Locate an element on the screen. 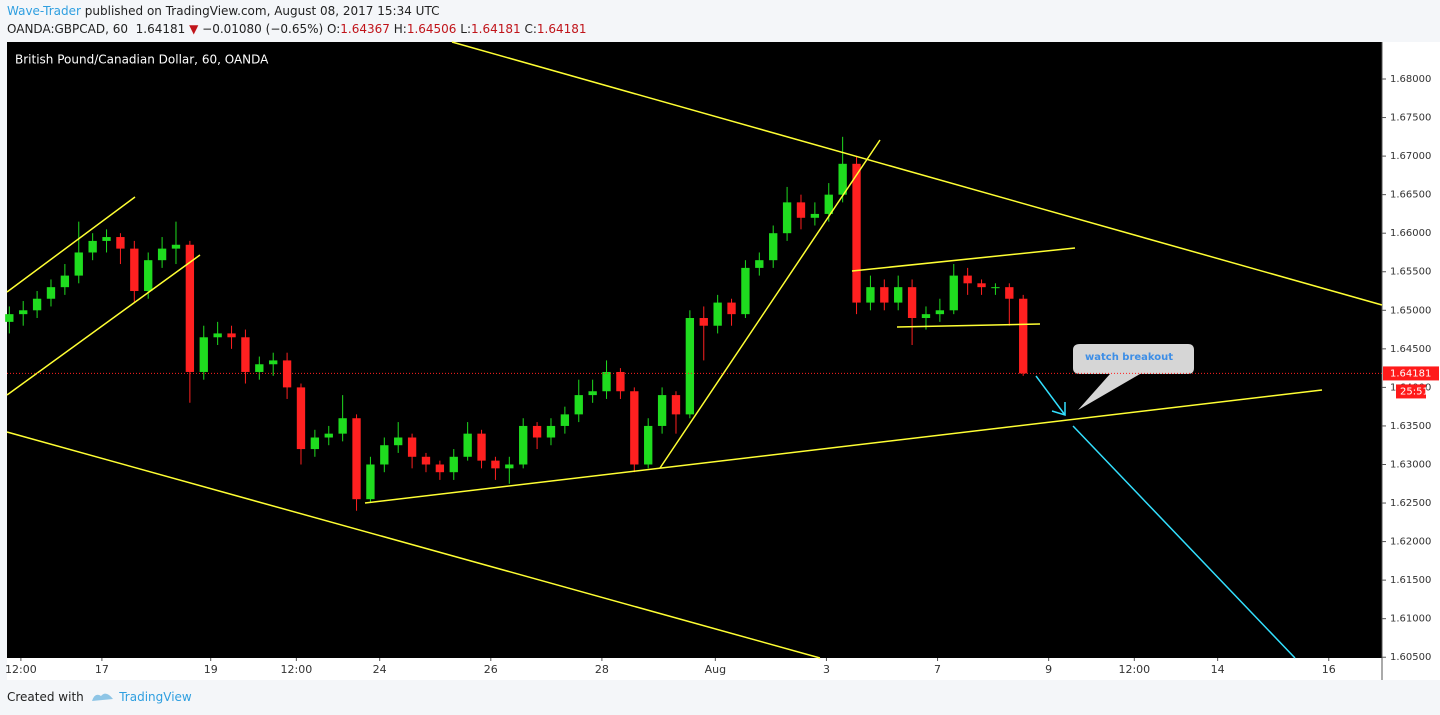 This screenshot has height=715, width=1440. l: 1.64181 is located at coordinates (496, 29).